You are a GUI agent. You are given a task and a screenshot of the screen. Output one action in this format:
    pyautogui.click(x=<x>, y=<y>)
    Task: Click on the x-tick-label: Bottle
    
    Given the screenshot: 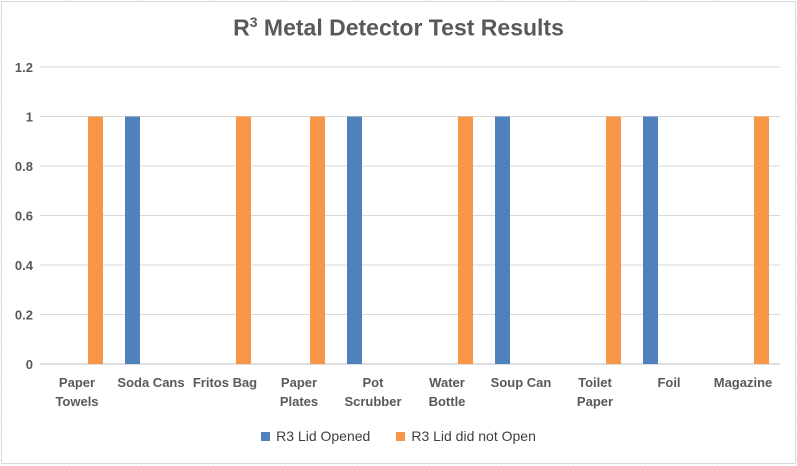 What is the action you would take?
    pyautogui.click(x=447, y=401)
    